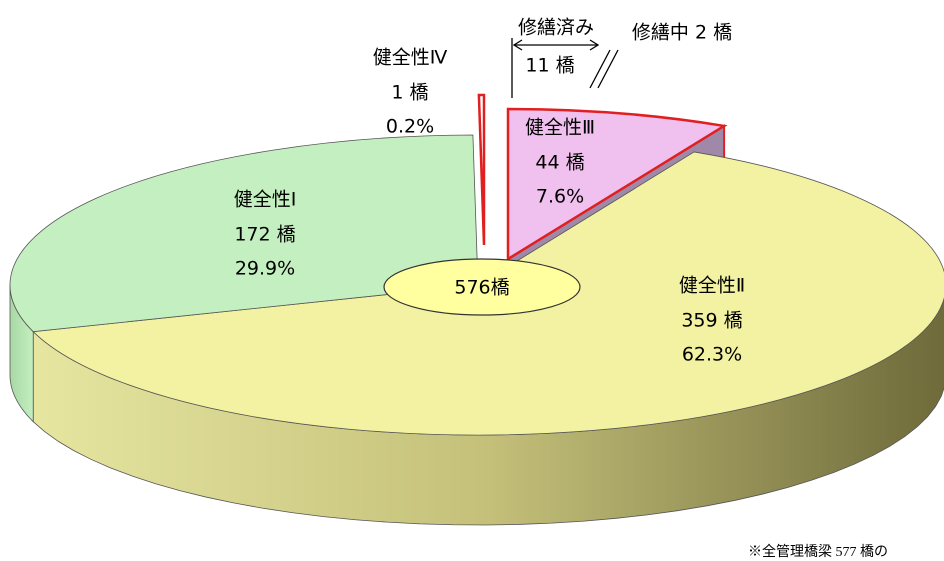 The width and height of the screenshot is (944, 561). I want to click on slice-category: 健全性Ⅲ, so click(560, 128).